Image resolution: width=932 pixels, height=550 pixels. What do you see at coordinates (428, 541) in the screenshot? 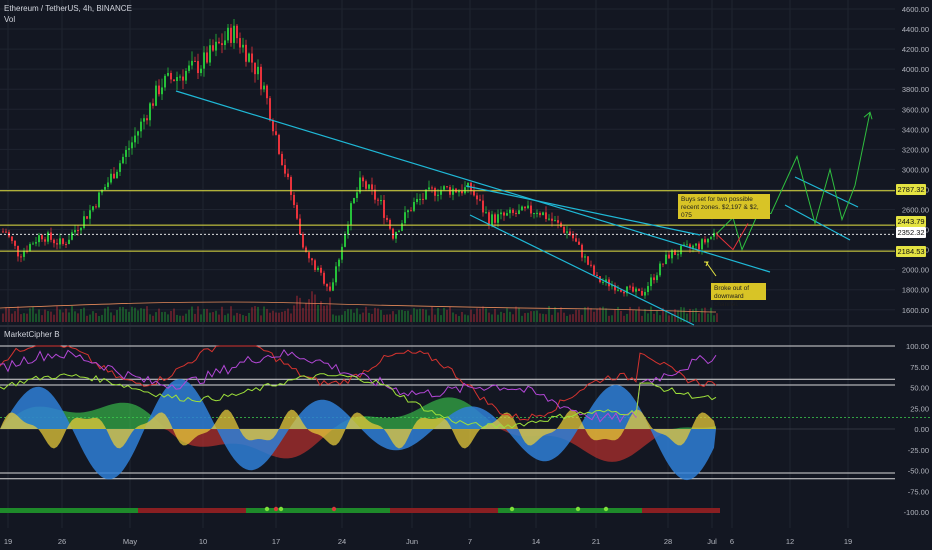
I see `time-axis: 19 26 May 10 17 24 Jun 7 14 21 28 Jul 6 12 19` at bounding box center [428, 541].